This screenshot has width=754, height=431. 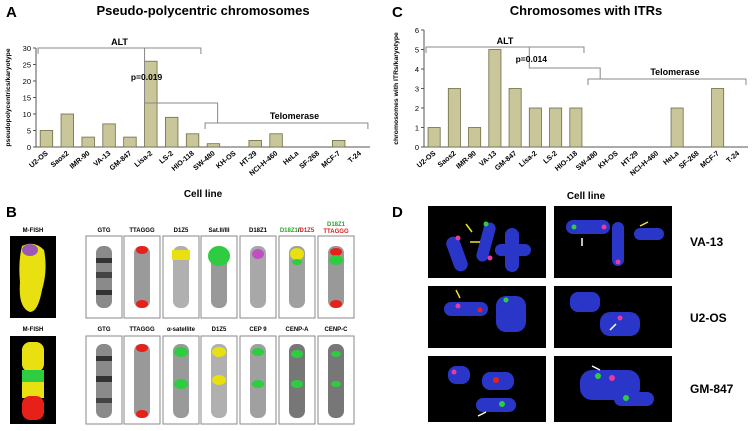 What do you see at coordinates (29, 147) in the screenshot?
I see `y-tick-label: 0` at bounding box center [29, 147].